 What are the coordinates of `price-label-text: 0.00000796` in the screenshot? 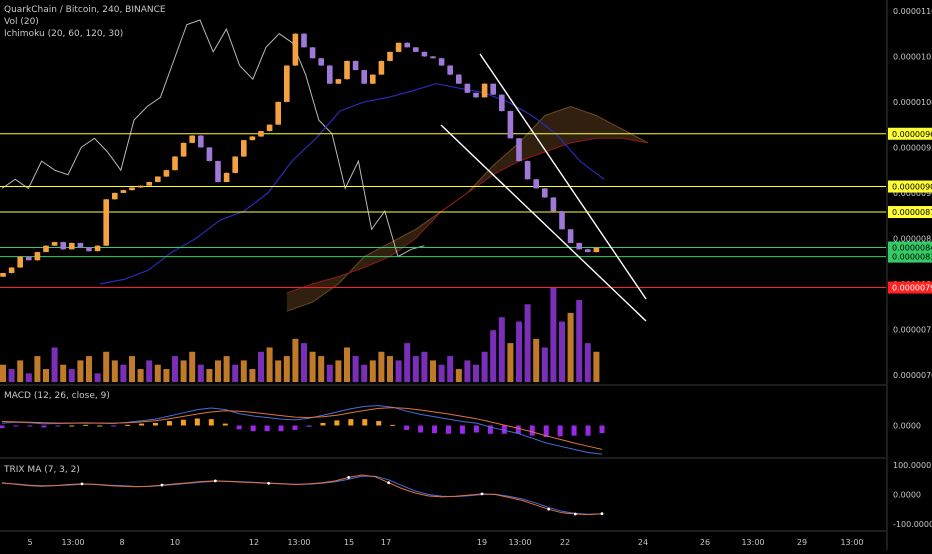 It's located at (912, 288).